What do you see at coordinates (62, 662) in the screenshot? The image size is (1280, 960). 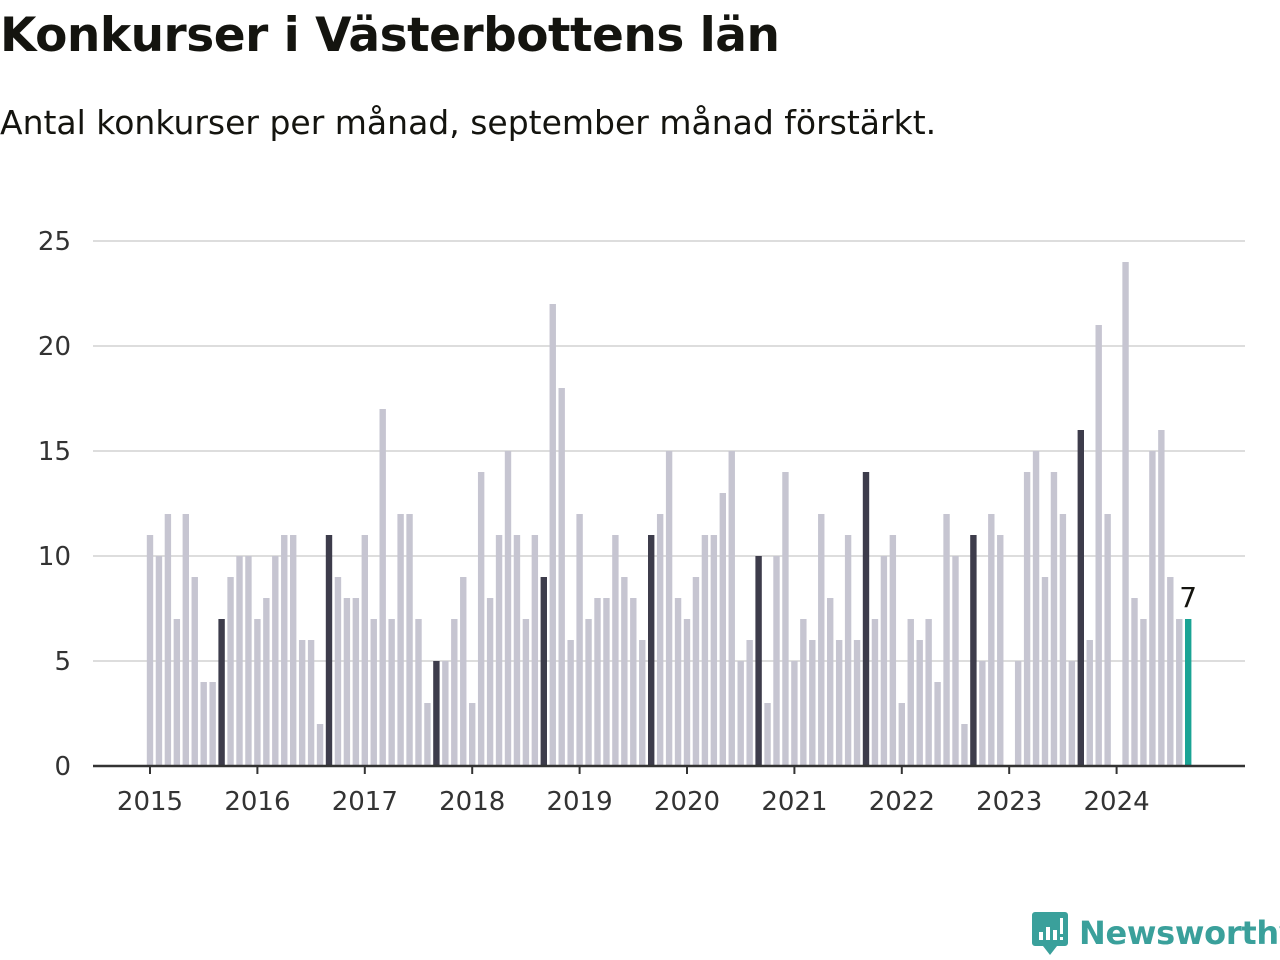 I see `y-tick-label: 5` at bounding box center [62, 662].